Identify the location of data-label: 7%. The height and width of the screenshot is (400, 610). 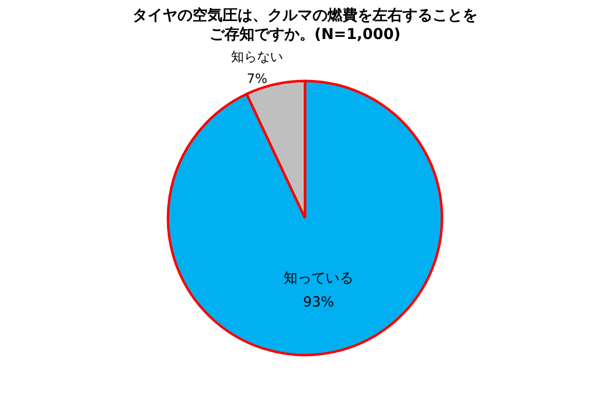
(257, 79).